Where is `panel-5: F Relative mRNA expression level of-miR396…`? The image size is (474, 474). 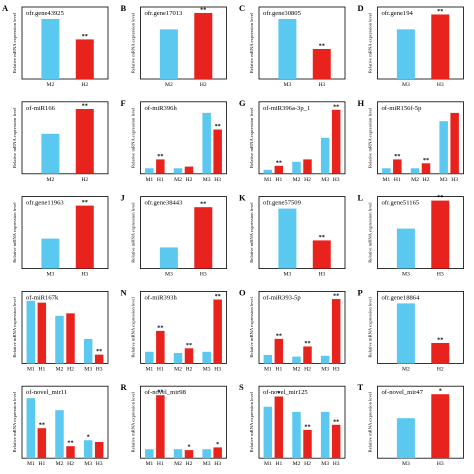 panel-5: F Relative mRNA expression level of-miR396… is located at coordinates (174, 140).